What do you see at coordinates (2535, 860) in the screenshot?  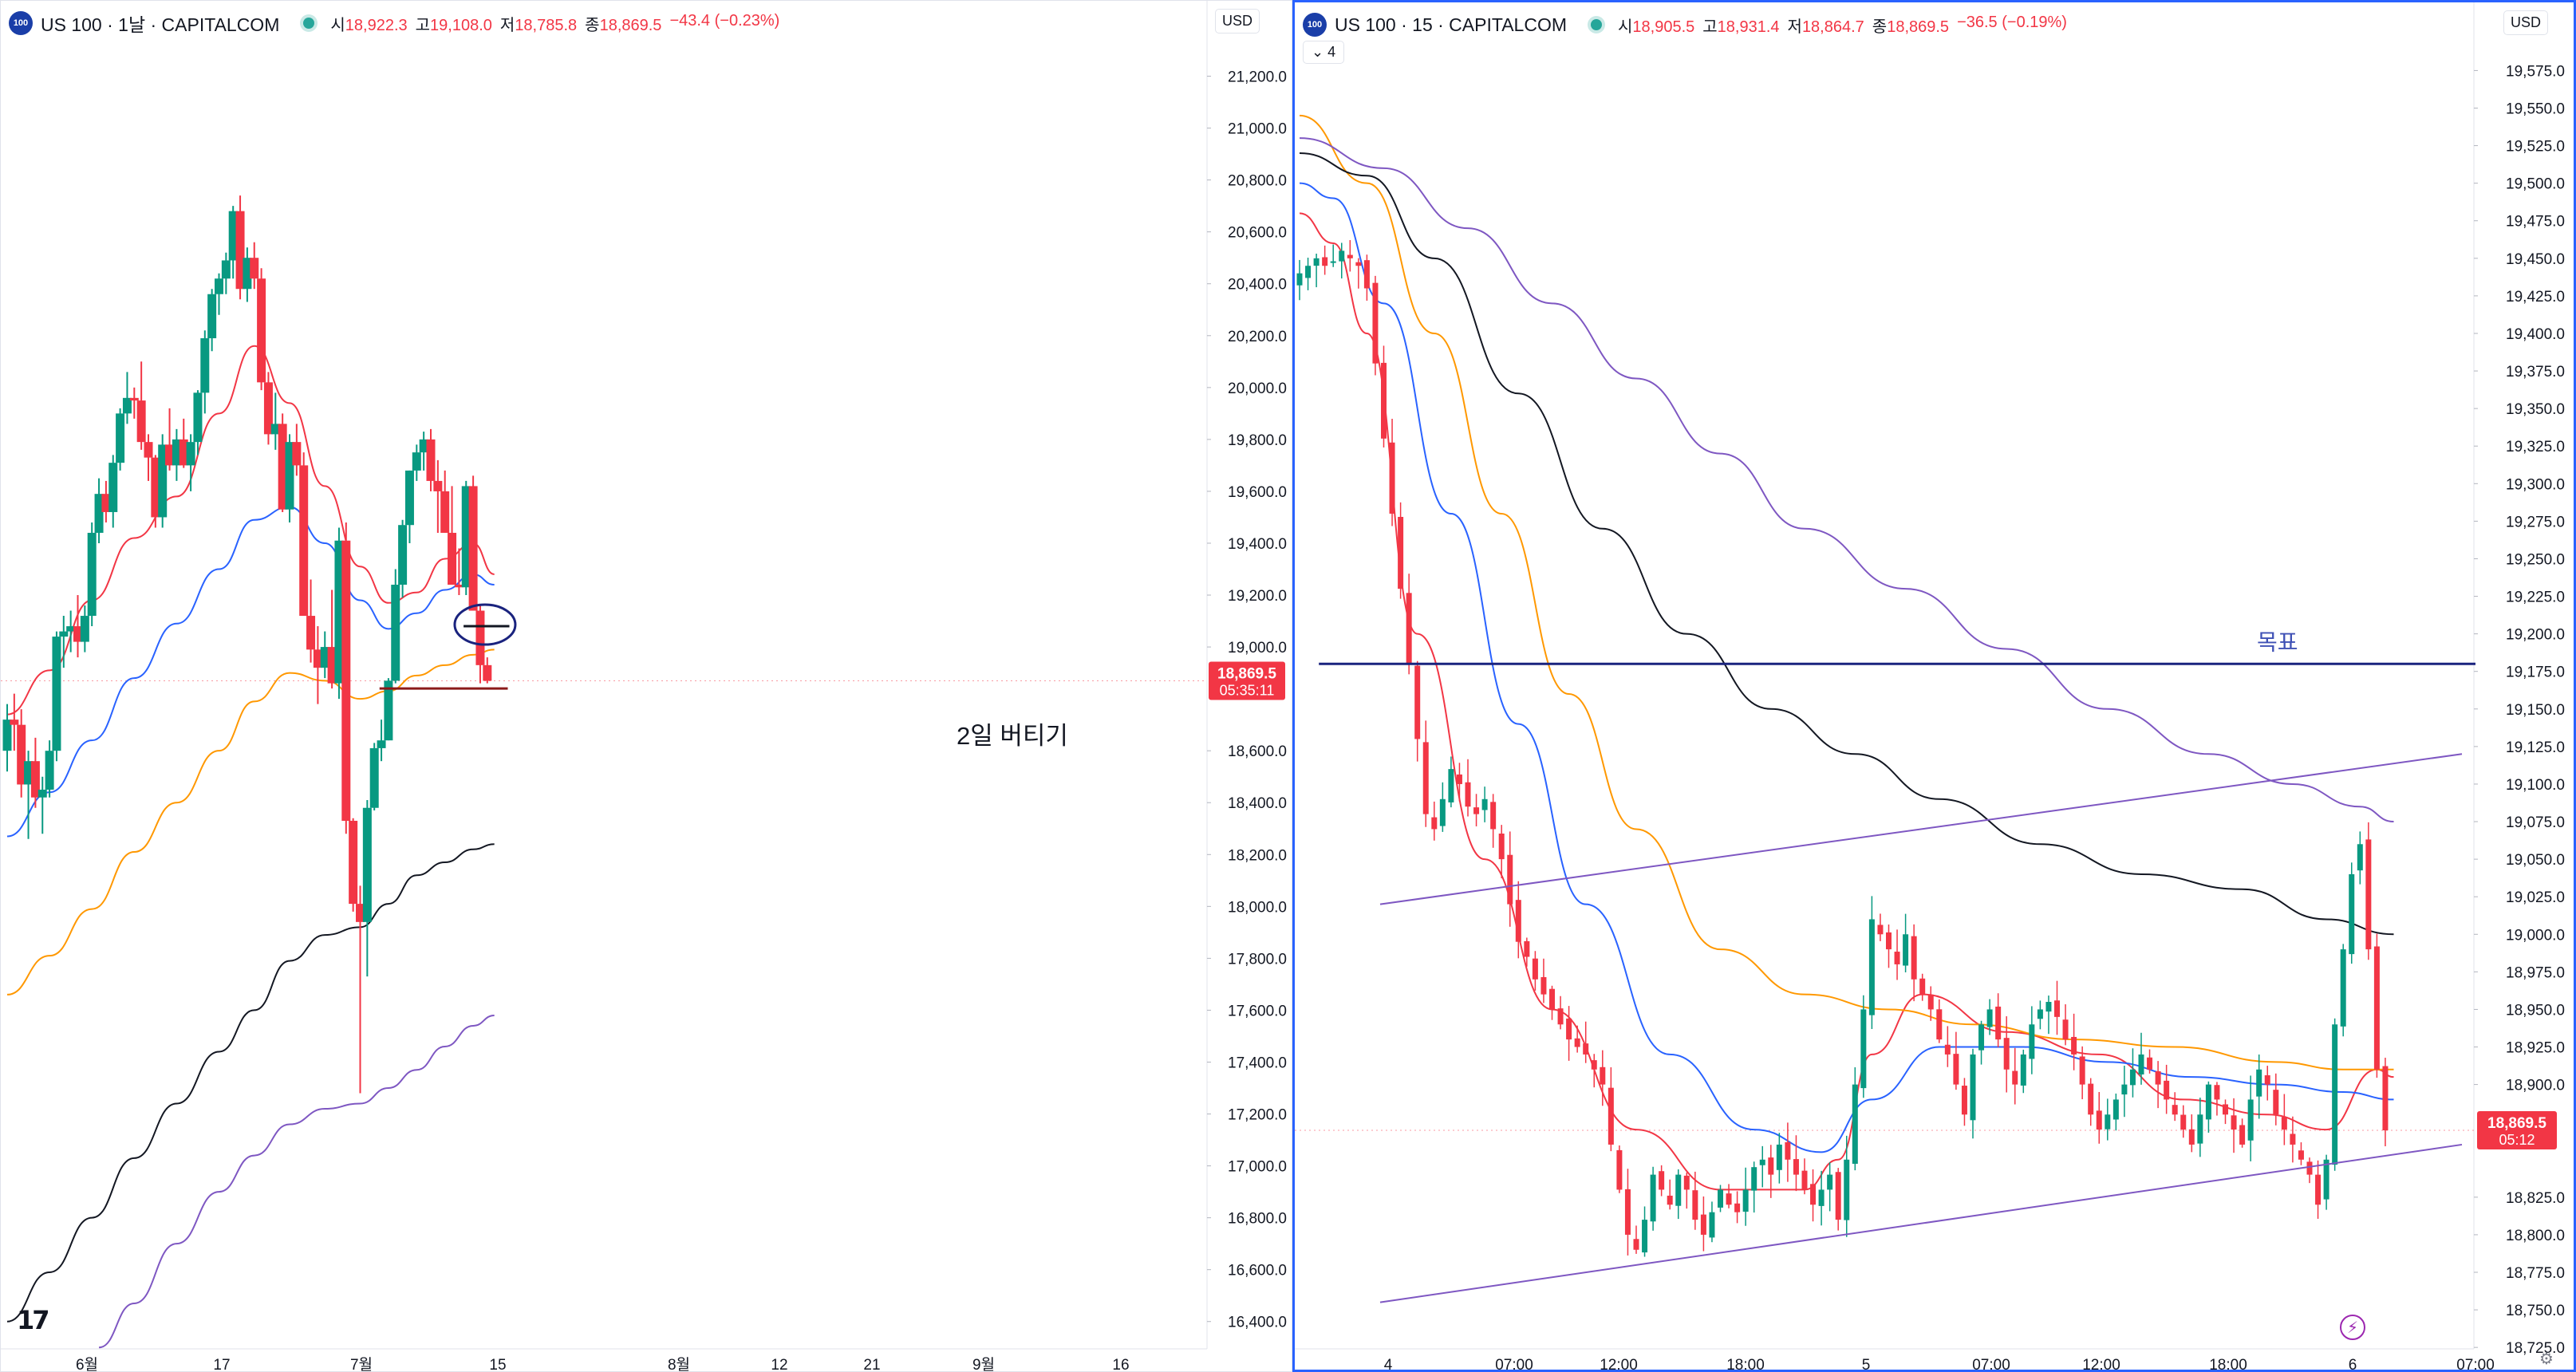 I see `y-tick-label: 19,050.0` at bounding box center [2535, 860].